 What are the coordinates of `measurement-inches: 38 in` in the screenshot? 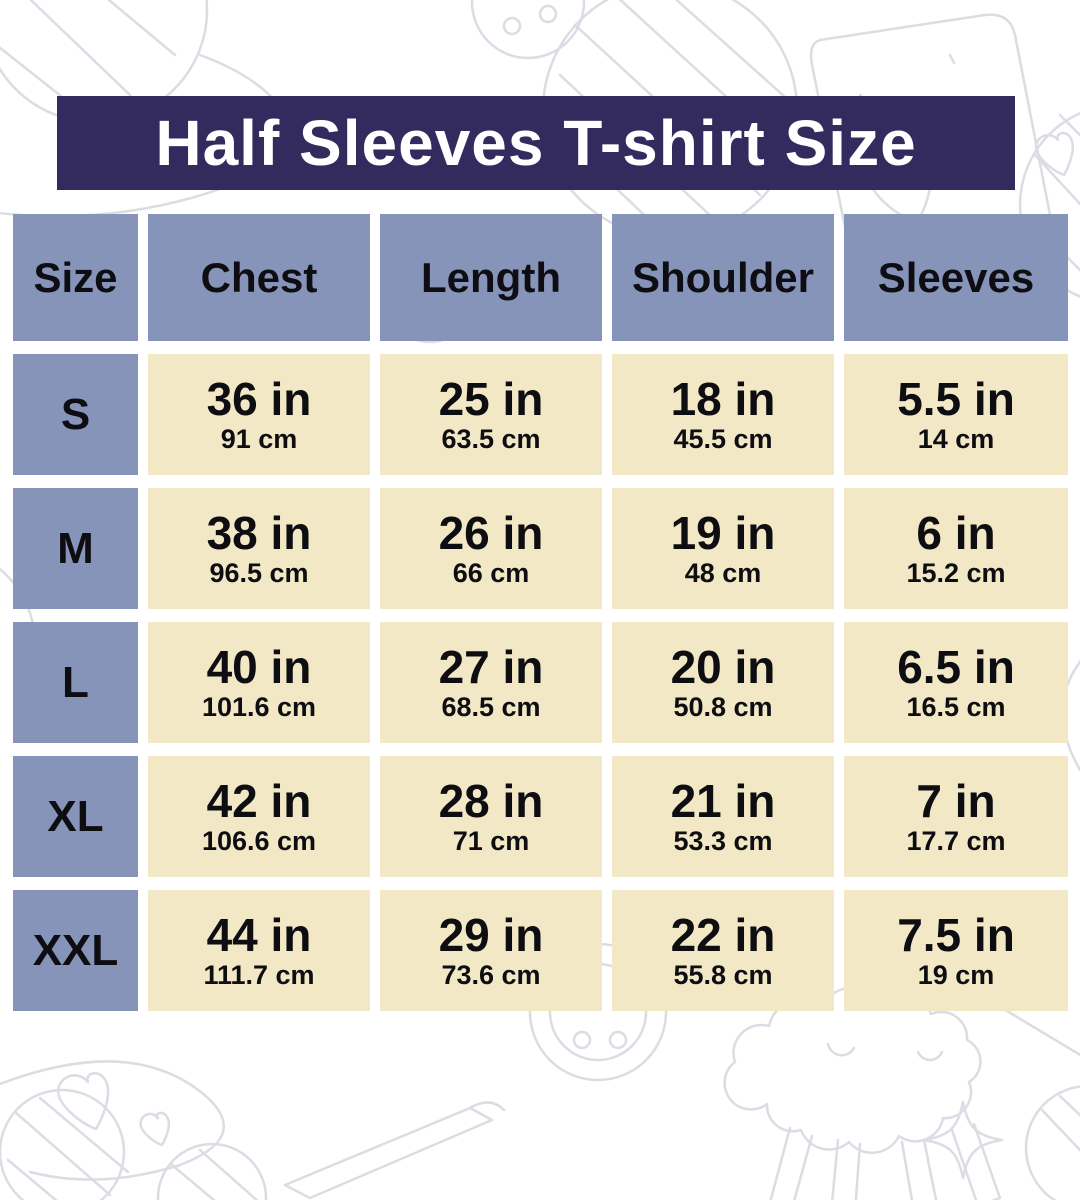 It's located at (259, 533).